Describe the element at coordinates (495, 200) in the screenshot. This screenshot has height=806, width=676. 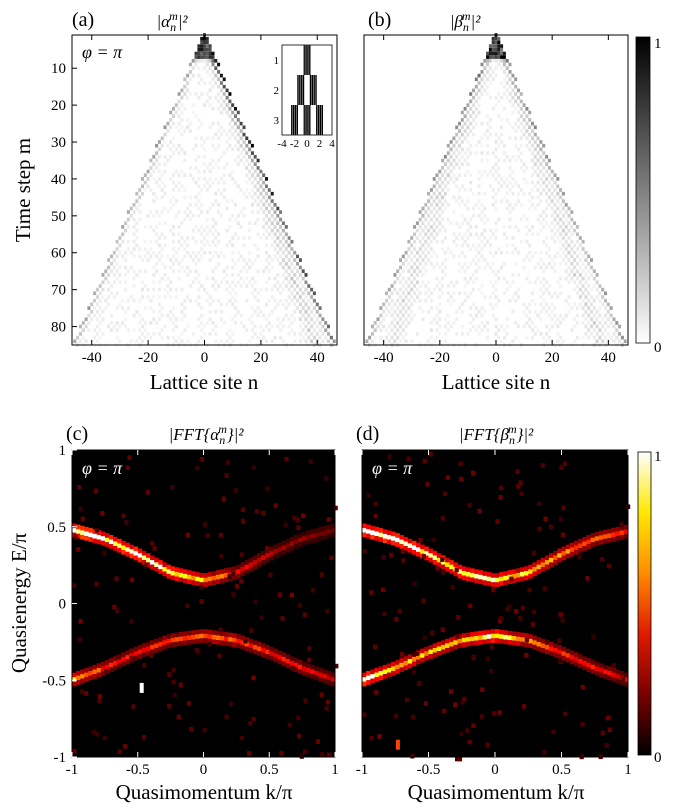
I see `panel-b-ticks: -40 -20 0 20 40` at that location.